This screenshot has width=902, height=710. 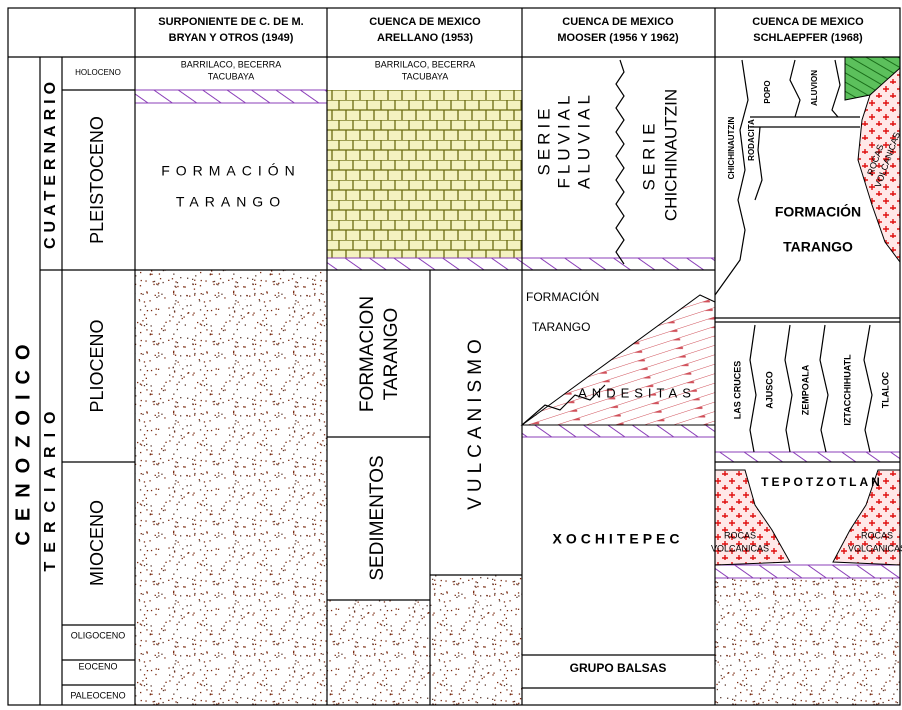 I want to click on unit: ALUVIAL, so click(x=583, y=140).